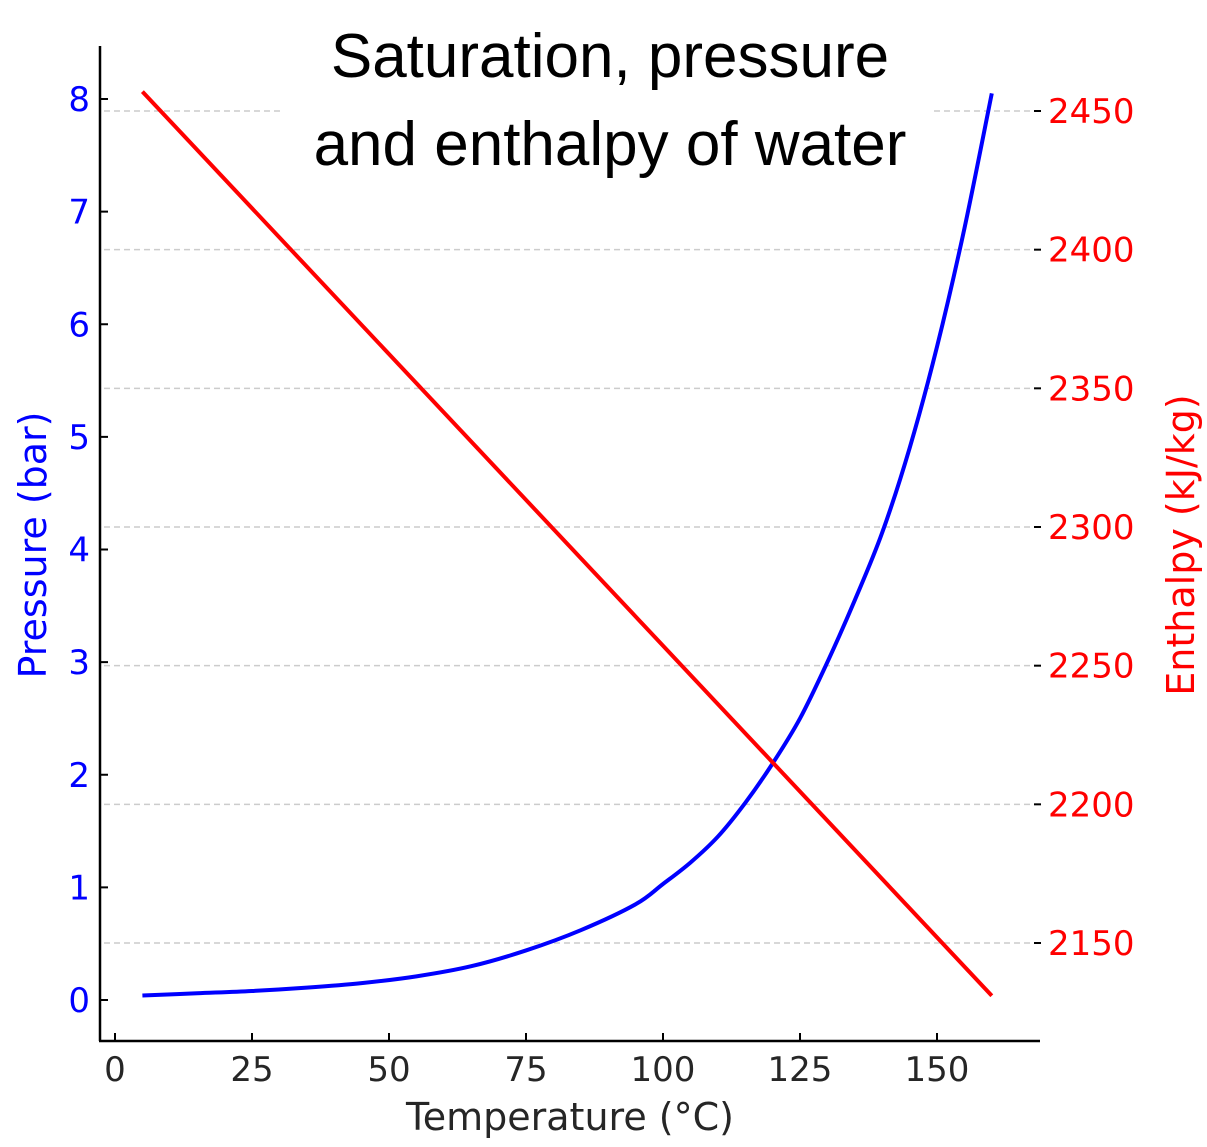 The image size is (1207, 1147). I want to click on y-left-tick-label-1: 1, so click(79, 888).